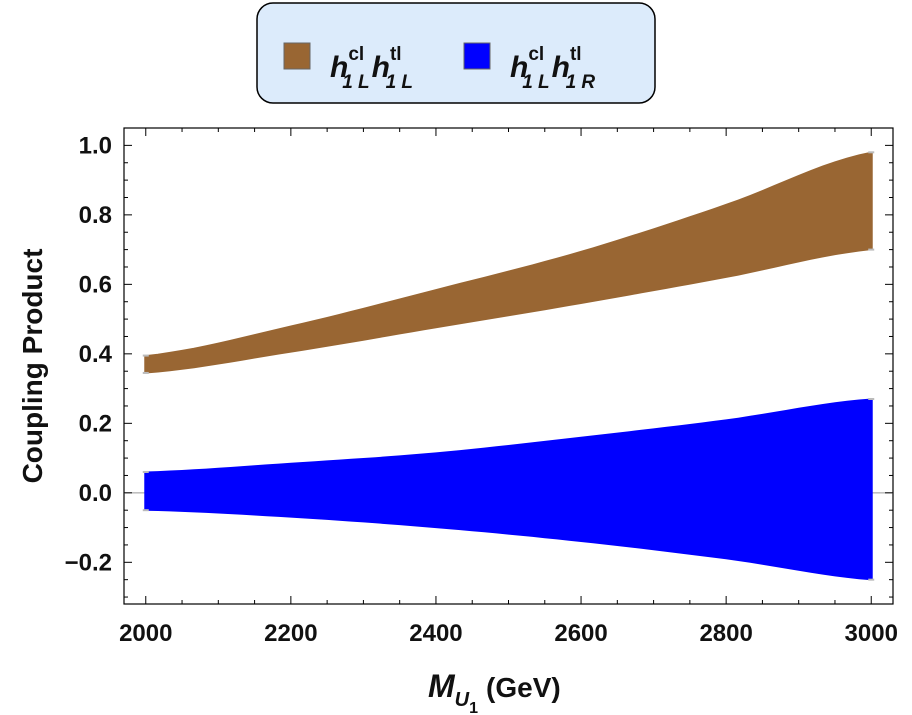 The image size is (912, 715). What do you see at coordinates (95, 215) in the screenshot?
I see `y-tick-label: 0.8` at bounding box center [95, 215].